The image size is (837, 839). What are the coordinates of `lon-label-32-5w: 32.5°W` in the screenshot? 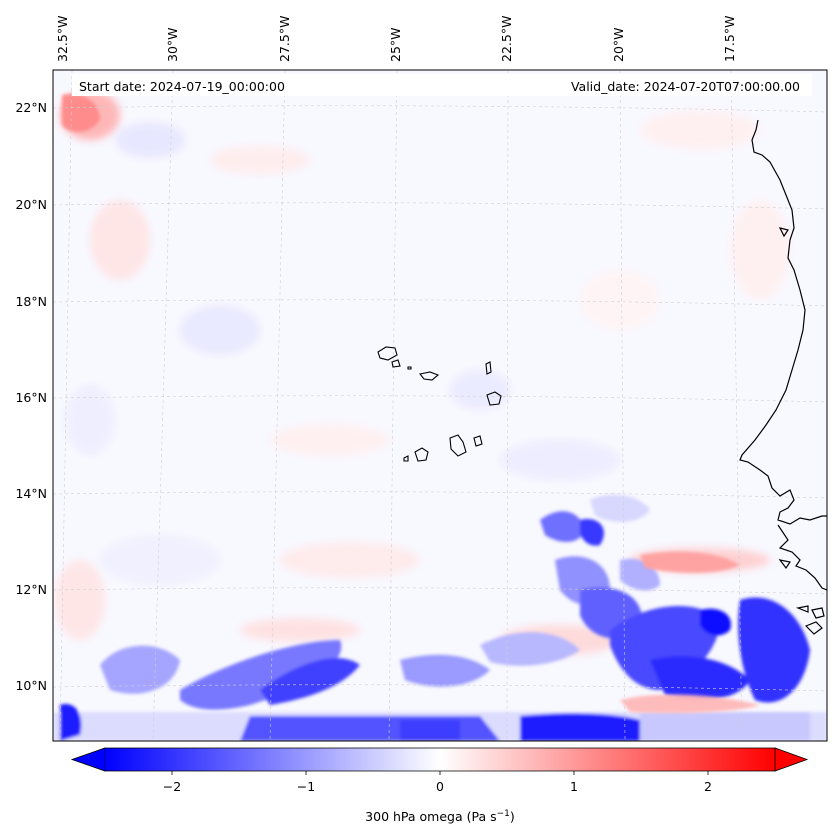 It's located at (62, 39).